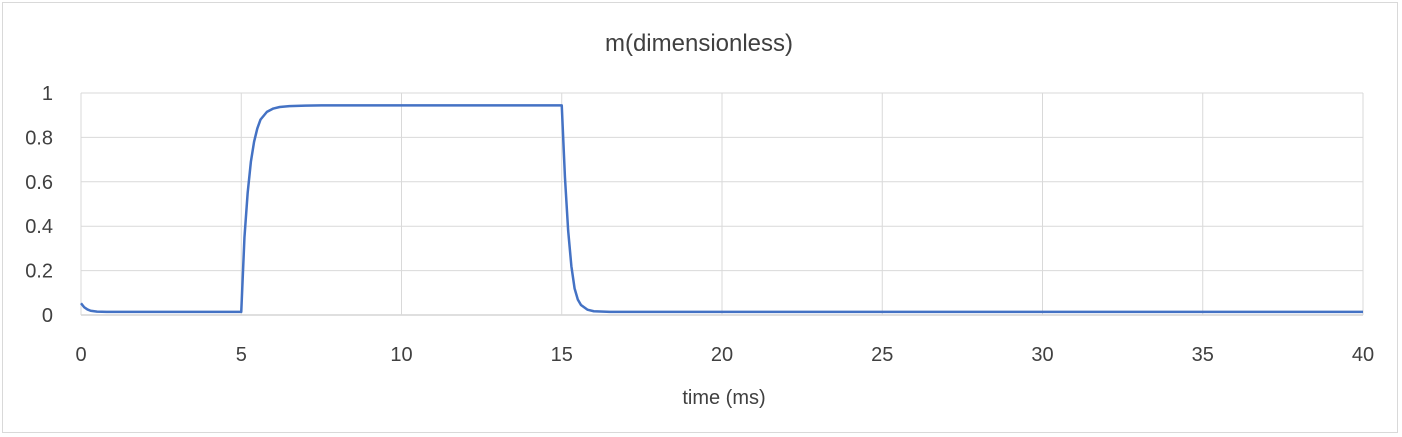 This screenshot has height=437, width=1402. What do you see at coordinates (39, 183) in the screenshot?
I see `y-tick-label: 0.6` at bounding box center [39, 183].